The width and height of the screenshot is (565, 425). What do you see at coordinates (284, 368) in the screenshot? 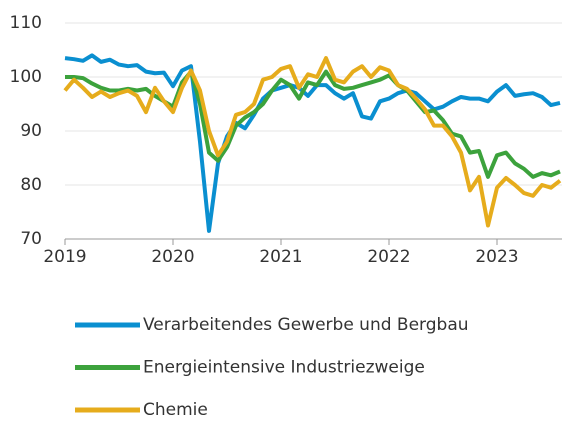
I see `legend-label: Energieintensive Industriezweige` at bounding box center [284, 368].